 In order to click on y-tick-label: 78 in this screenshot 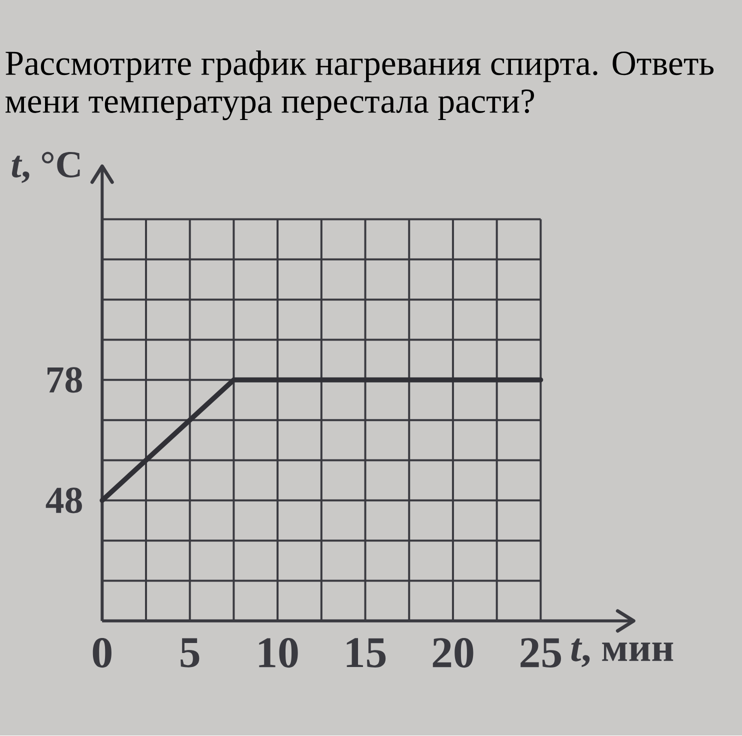, I will do `click(65, 380)`.